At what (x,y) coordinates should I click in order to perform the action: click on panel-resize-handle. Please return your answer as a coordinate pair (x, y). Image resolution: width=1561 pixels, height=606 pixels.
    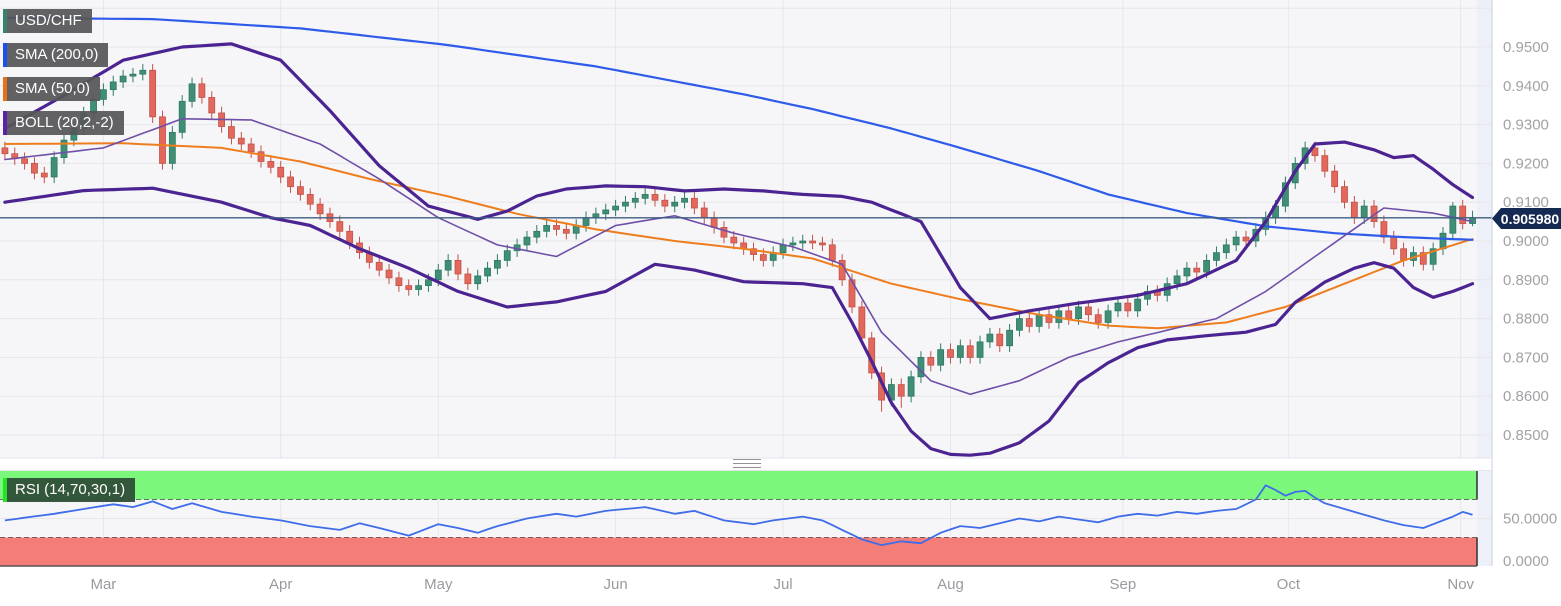
    Looking at the image, I should click on (747, 463).